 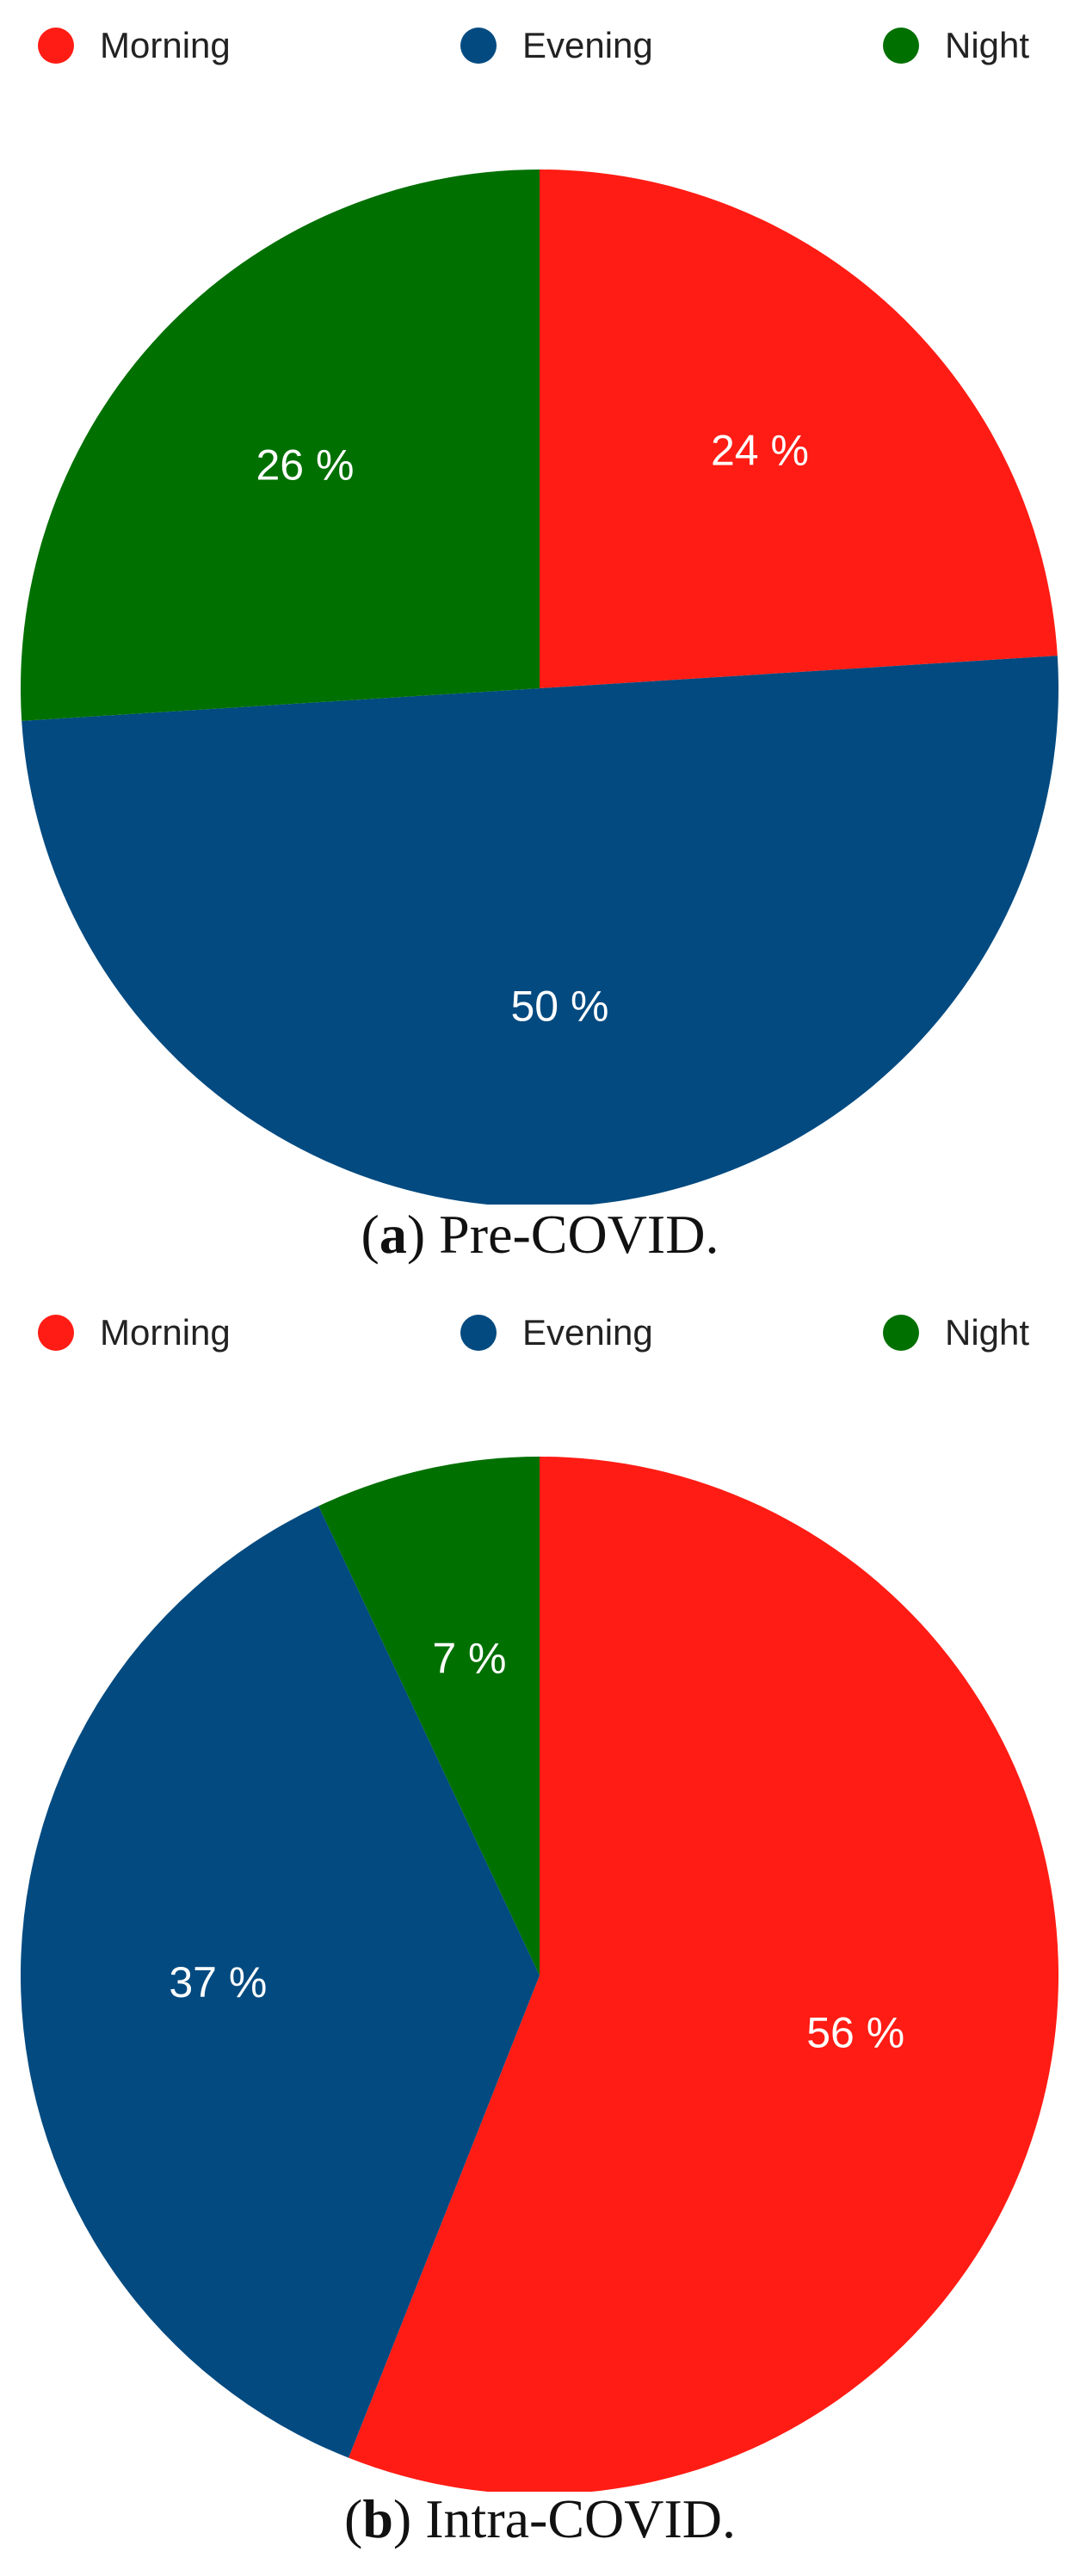 What do you see at coordinates (393, 1235) in the screenshot?
I see `caption-letter: a` at bounding box center [393, 1235].